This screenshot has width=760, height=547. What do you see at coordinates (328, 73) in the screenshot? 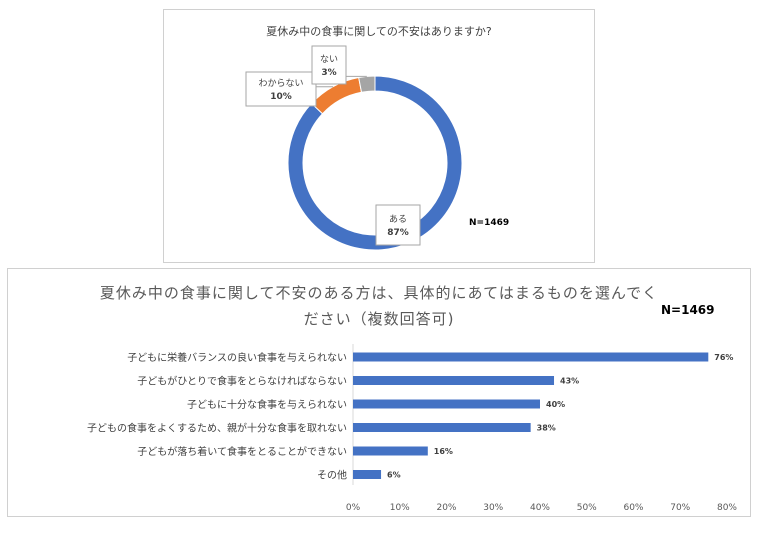
I see `donut-slice-value-2: 3%` at bounding box center [328, 73].